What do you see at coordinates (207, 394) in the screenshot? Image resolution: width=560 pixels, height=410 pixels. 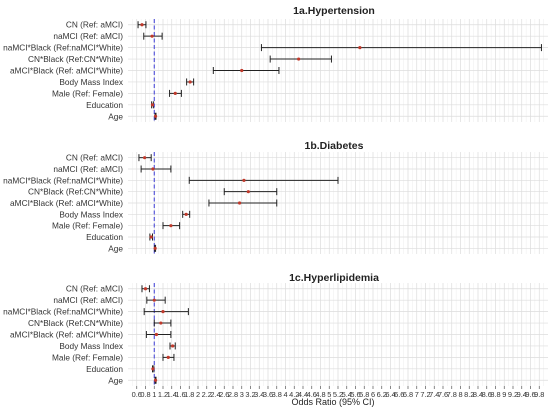 I see `x-tick-label: 2.2` at bounding box center [207, 394].